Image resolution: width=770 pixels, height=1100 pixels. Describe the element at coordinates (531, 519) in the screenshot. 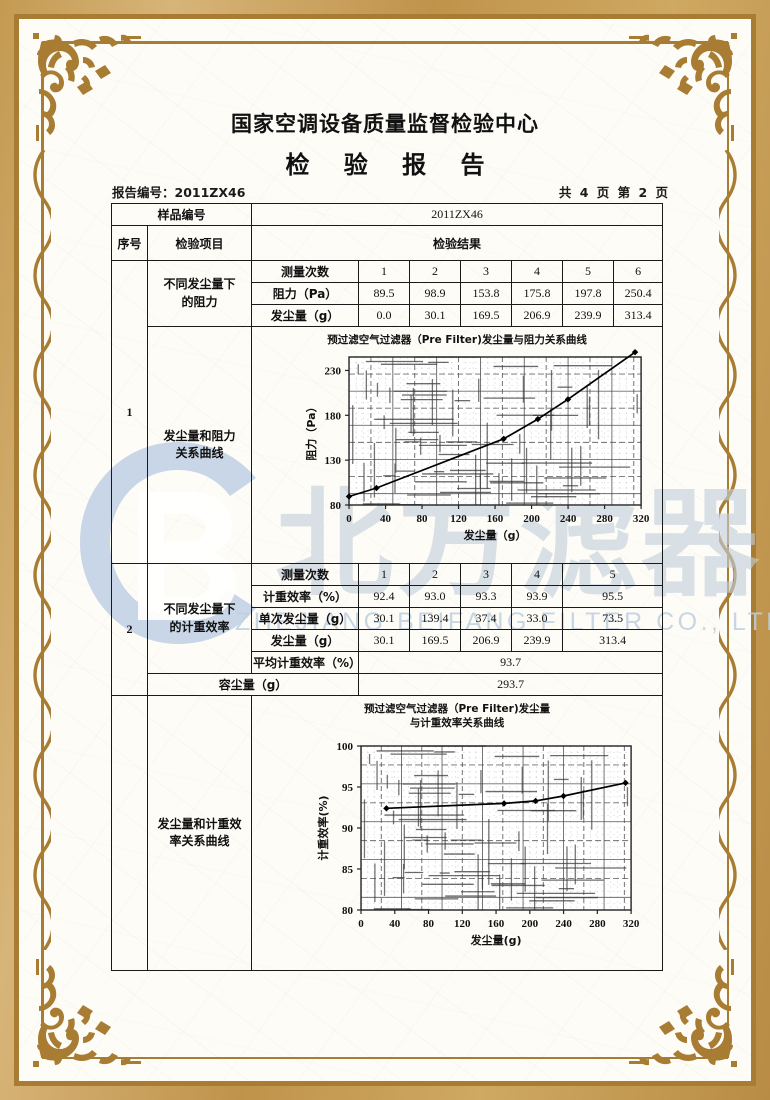

I see `svg-text: 200` at that location.